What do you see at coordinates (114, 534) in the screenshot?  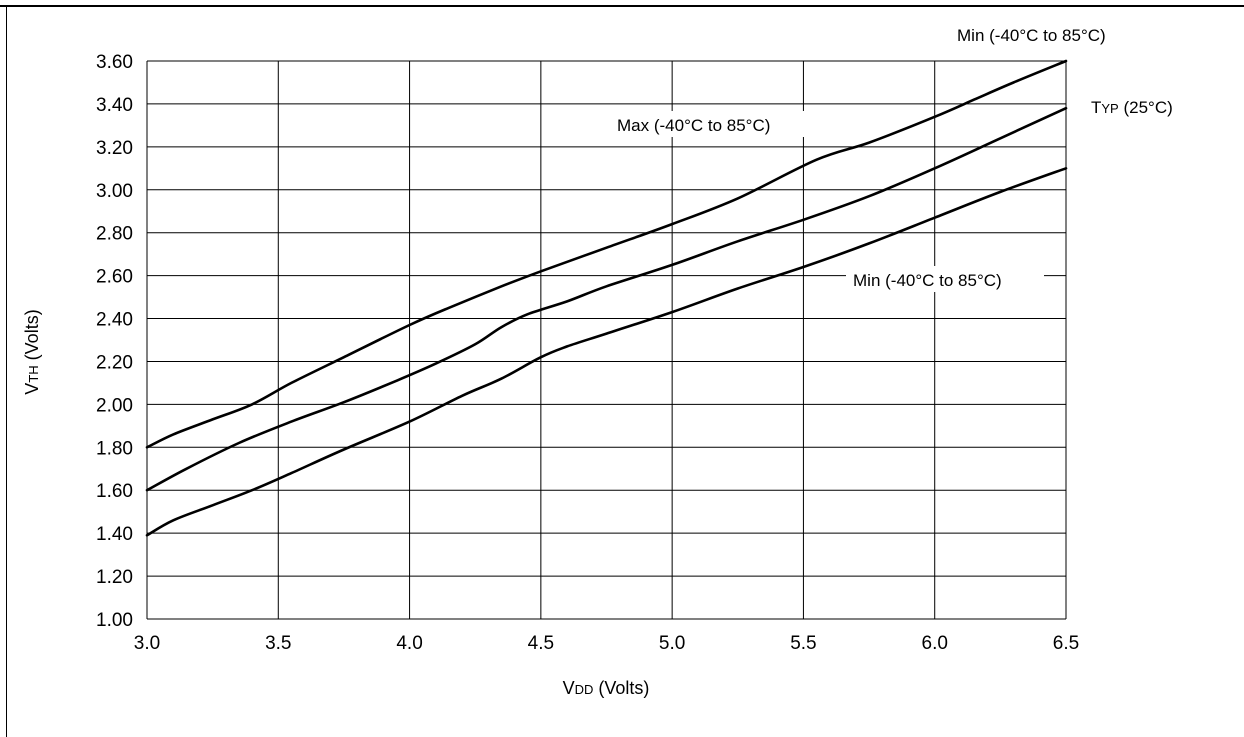 I see `y-tick-label: 1.40` at bounding box center [114, 534].